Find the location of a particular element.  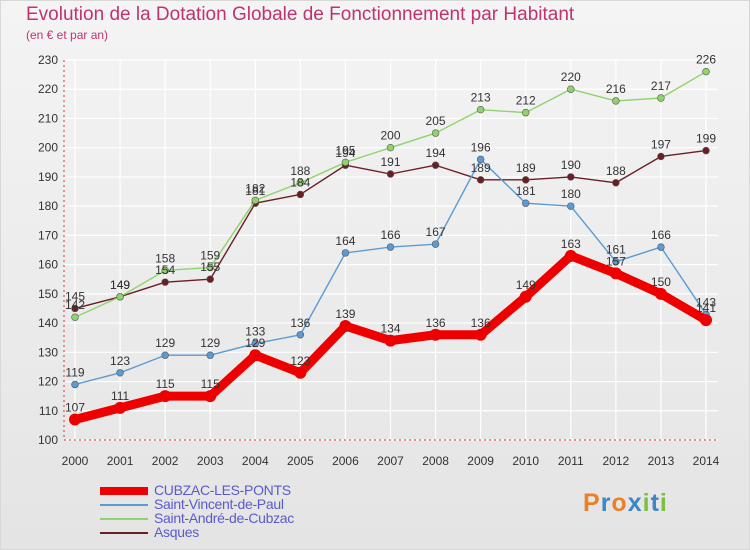

data-label-saint-andre: 159 is located at coordinates (210, 256).